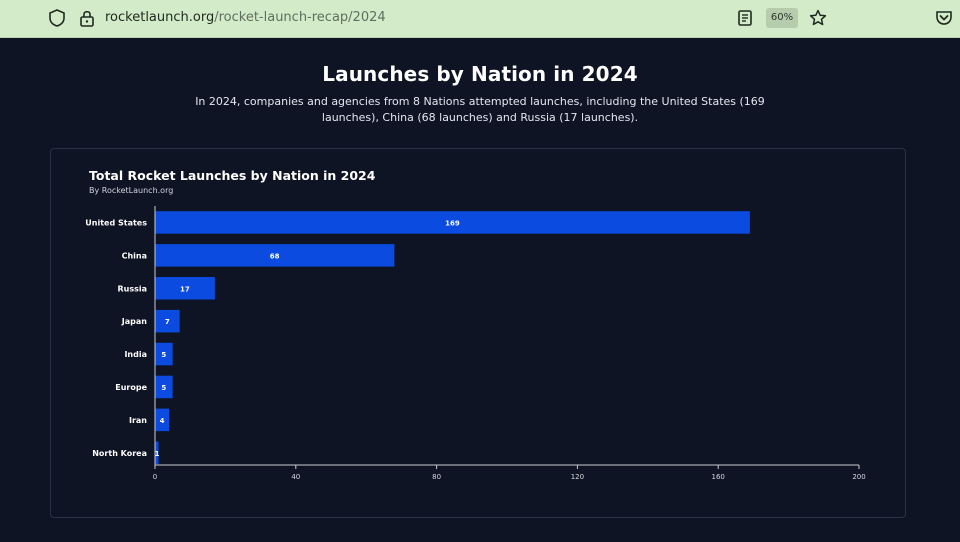 The image size is (960, 542). I want to click on chart-subtitle: By RocketLaunch.org, so click(131, 190).